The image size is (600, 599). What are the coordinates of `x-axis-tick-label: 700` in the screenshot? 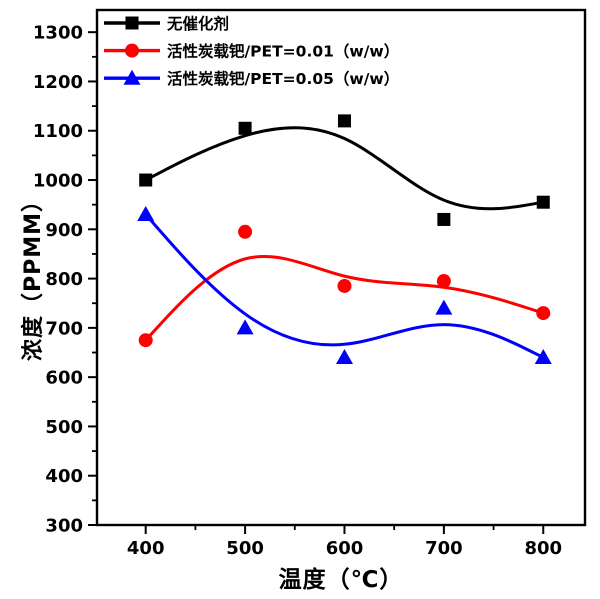 It's located at (444, 548).